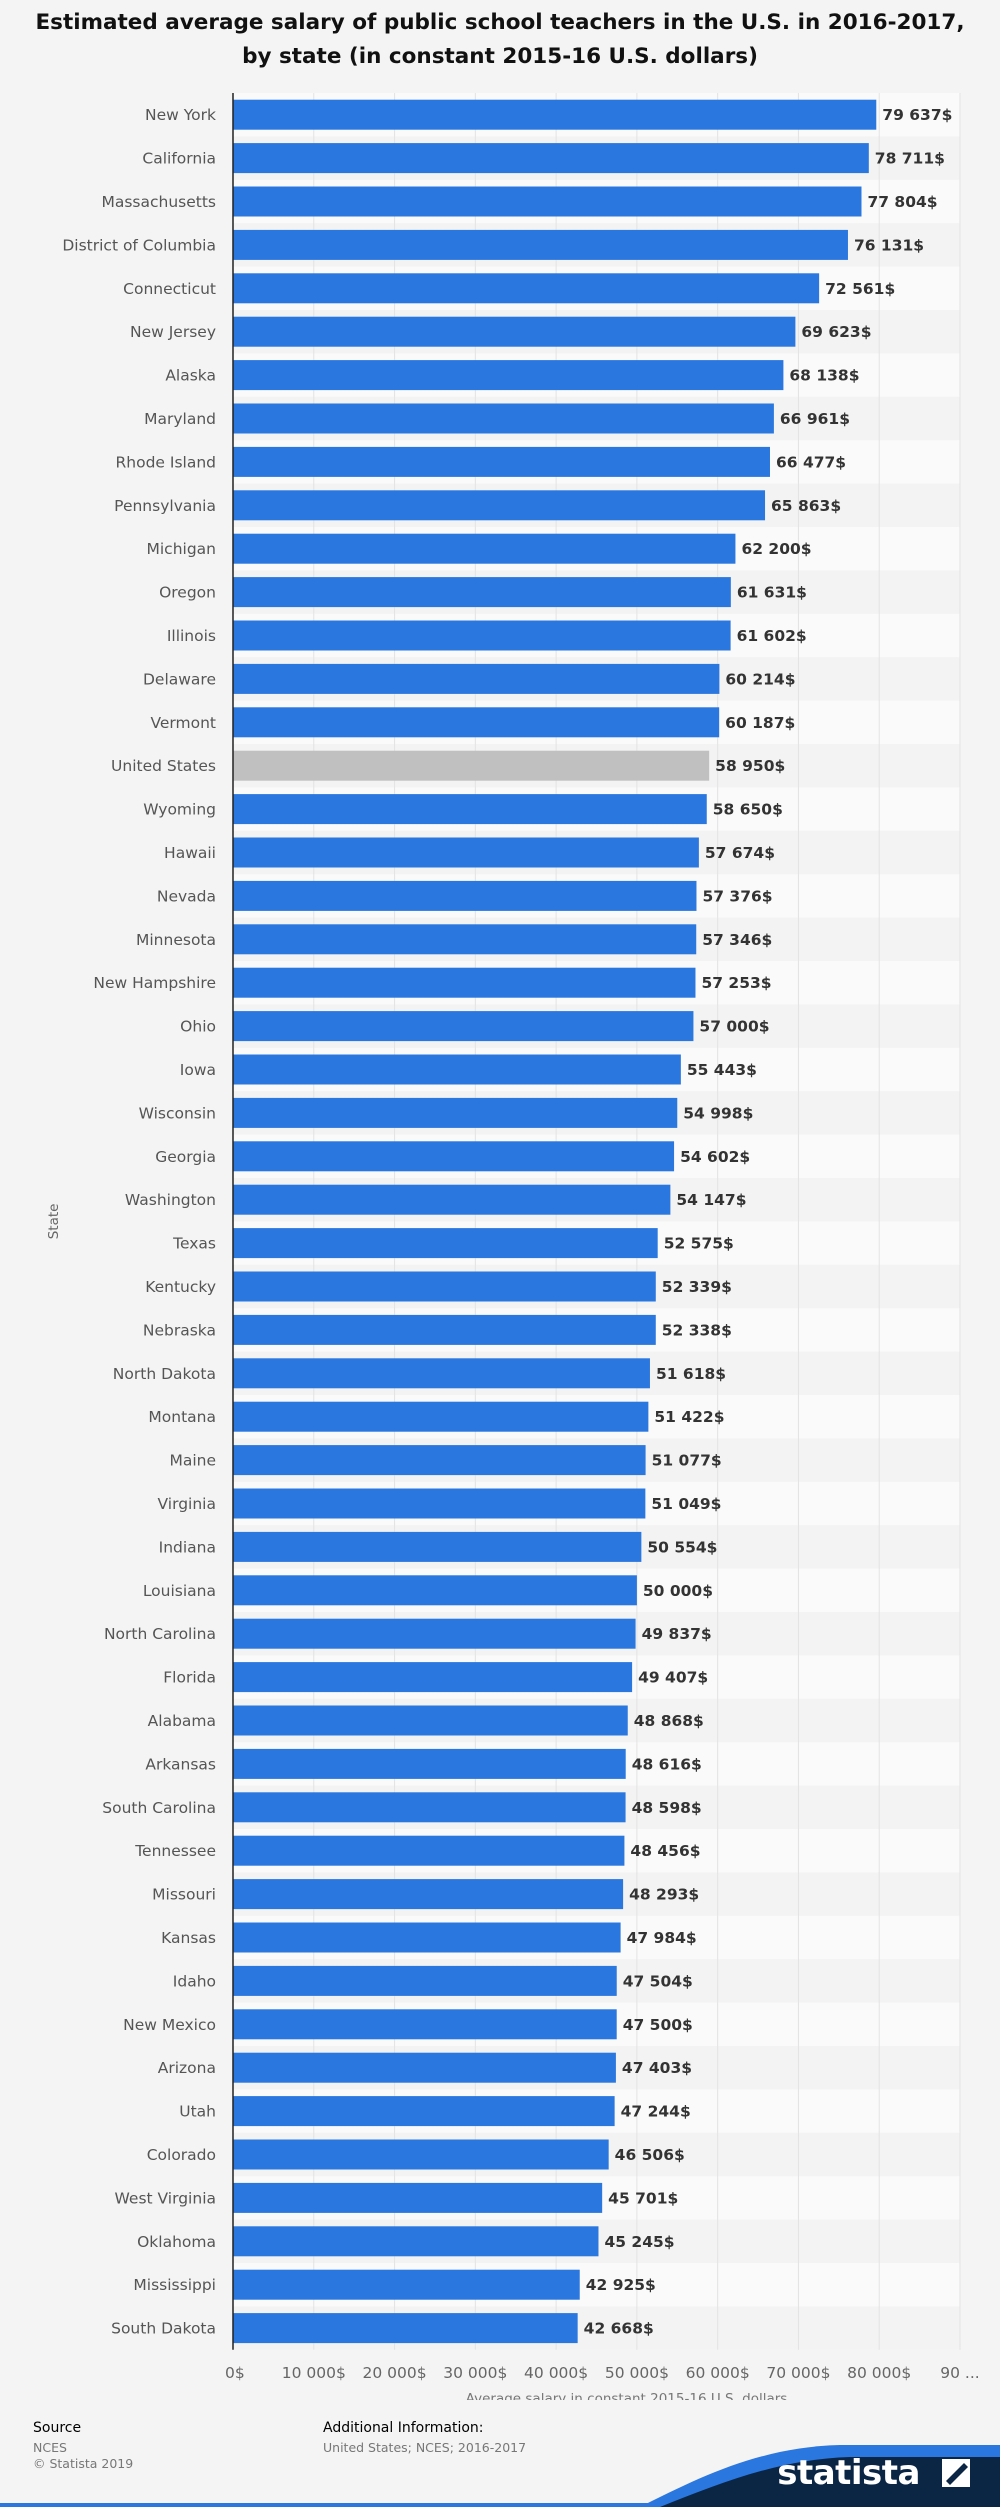  Describe the element at coordinates (165, 506) in the screenshot. I see `category-label: Pennsylvania` at that location.